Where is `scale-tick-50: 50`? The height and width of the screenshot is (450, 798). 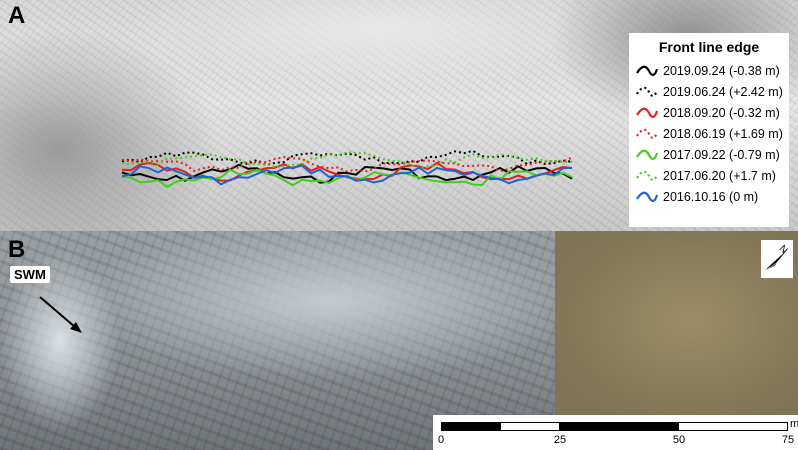 scale-tick-50: 50 is located at coordinates (679, 440).